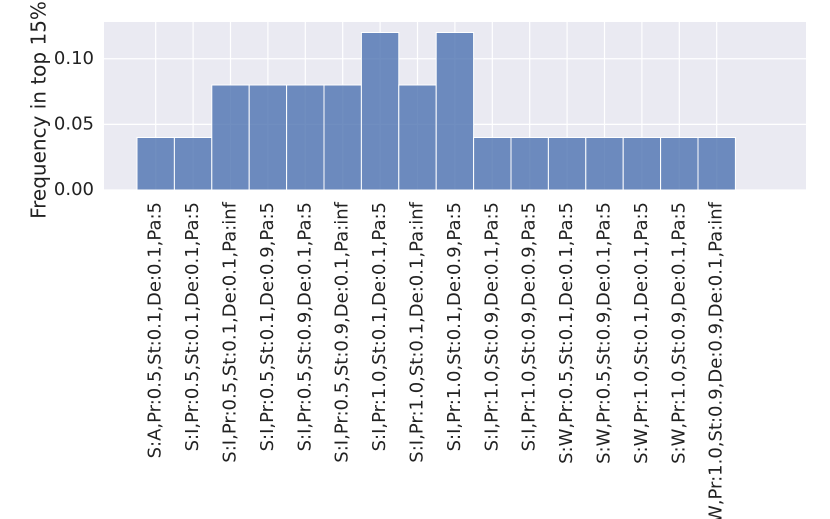  What do you see at coordinates (379, 326) in the screenshot?
I see `x-tick-label: S:I,Pr:1.0,St:0.1,De:0.1,Pa:5` at bounding box center [379, 326].